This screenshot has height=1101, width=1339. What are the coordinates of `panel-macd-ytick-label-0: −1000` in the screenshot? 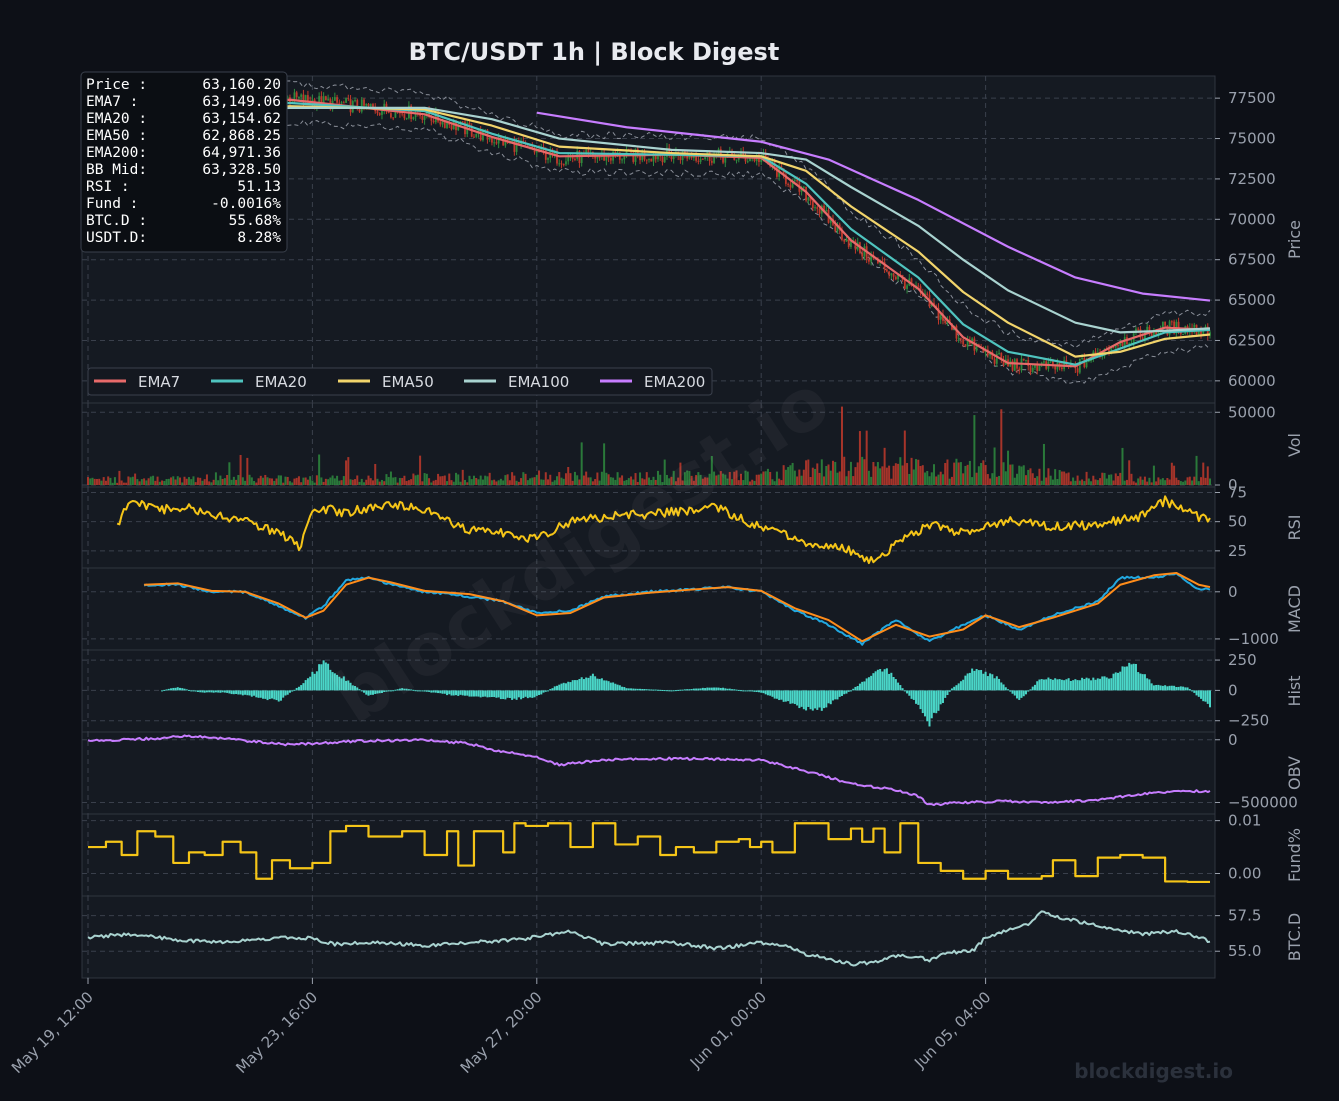 It's located at (1253, 639).